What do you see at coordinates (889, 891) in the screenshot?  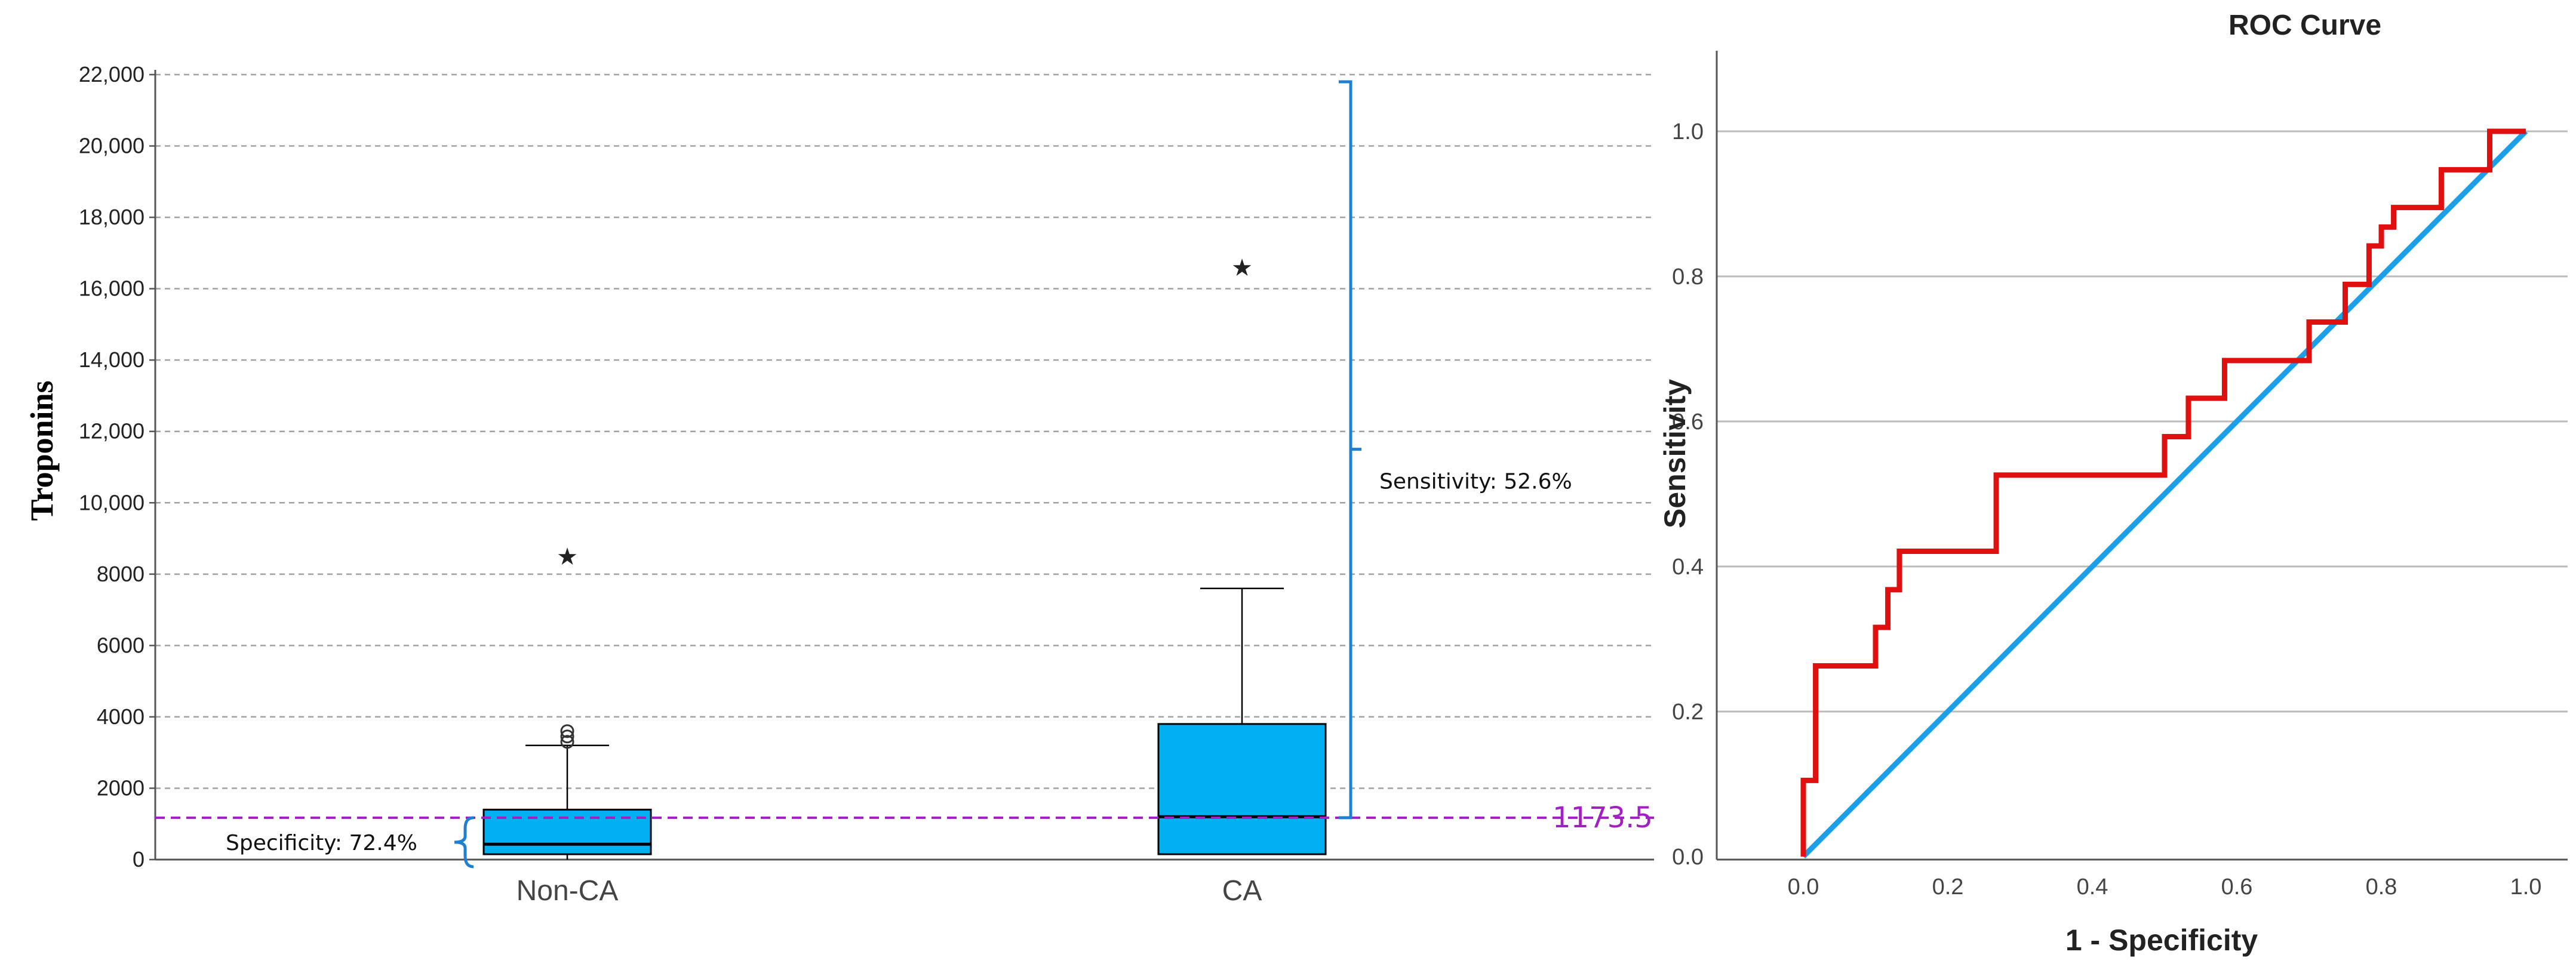 I see `box-plot-category-labels: Non-CA CA` at bounding box center [889, 891].